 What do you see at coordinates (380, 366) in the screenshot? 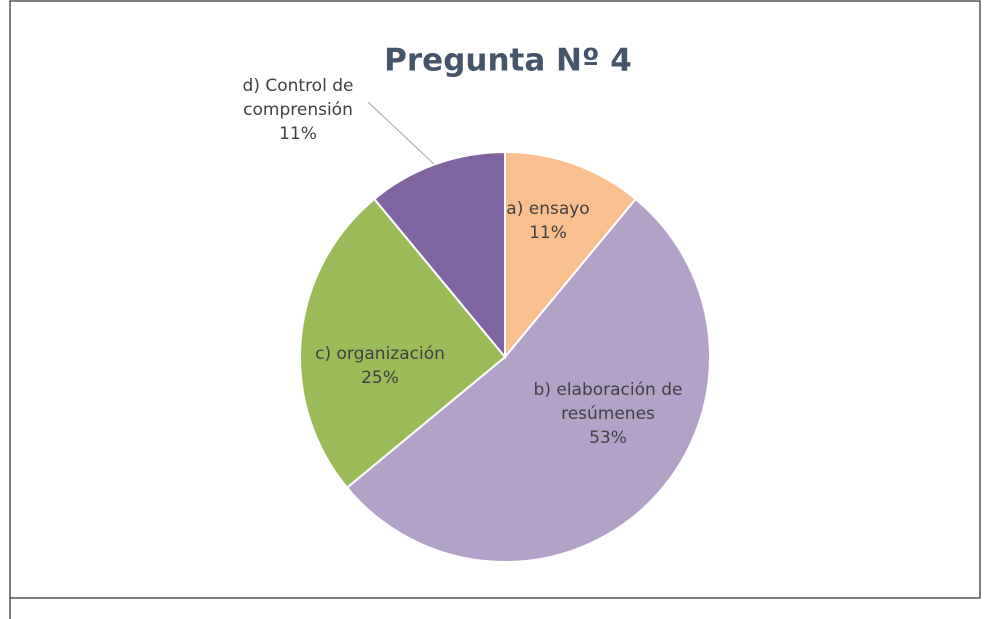
I see `data-label: c) organización 25%` at bounding box center [380, 366].